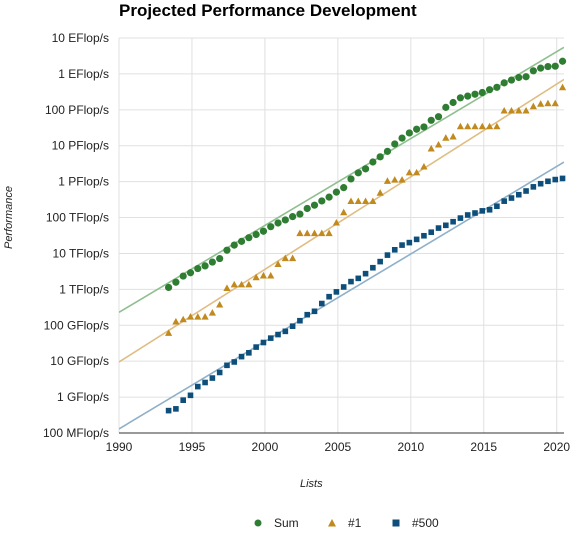 This screenshot has height=540, width=581. What do you see at coordinates (83, 182) in the screenshot?
I see `y-tick-label: 1 PFlop/s` at bounding box center [83, 182].